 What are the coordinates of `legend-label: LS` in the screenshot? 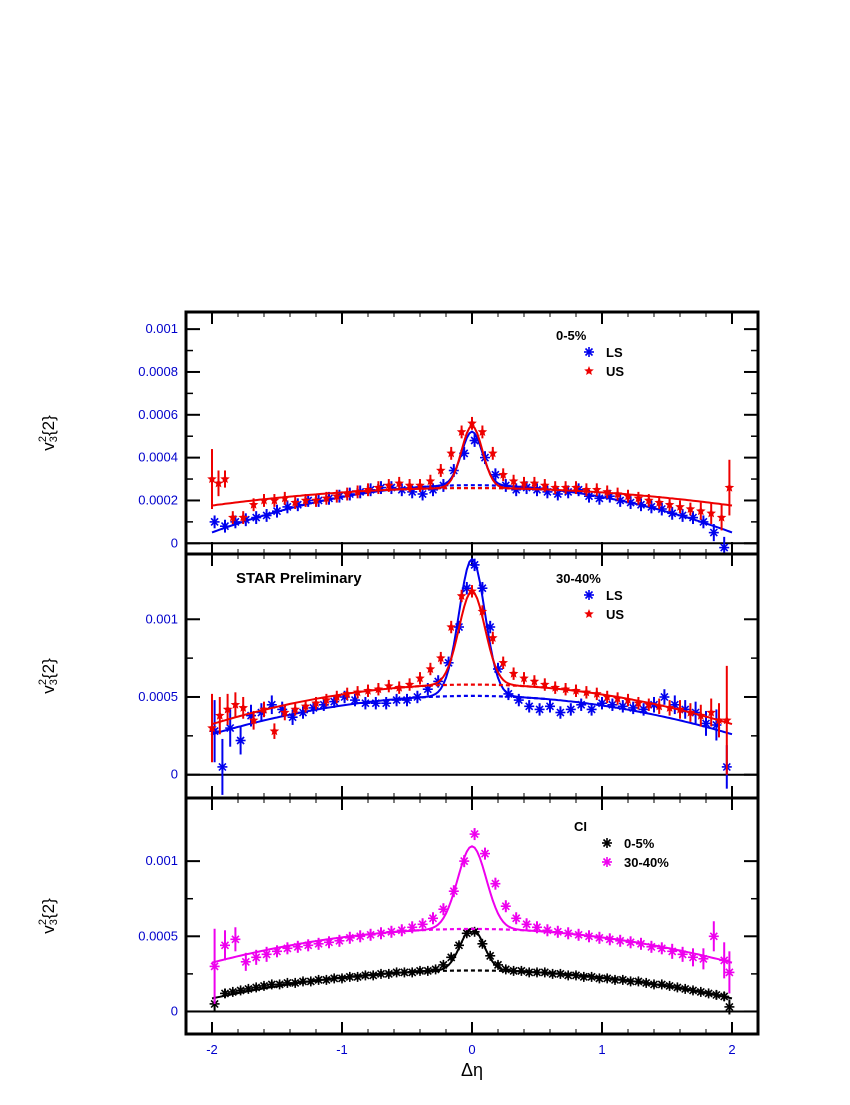 It's located at (614, 352).